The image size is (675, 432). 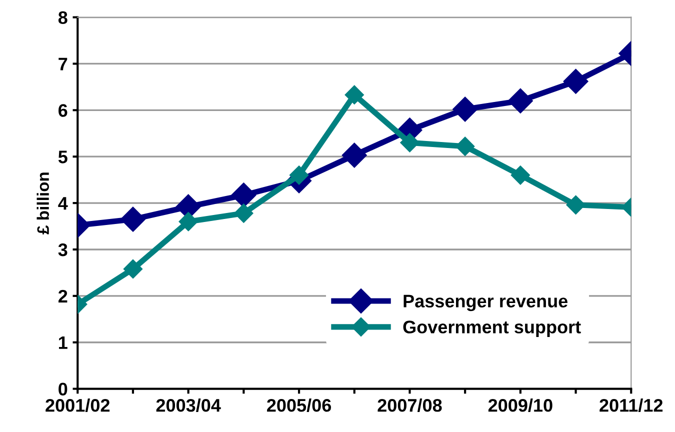 What do you see at coordinates (63, 17) in the screenshot?
I see `y-tick-label: 8` at bounding box center [63, 17].